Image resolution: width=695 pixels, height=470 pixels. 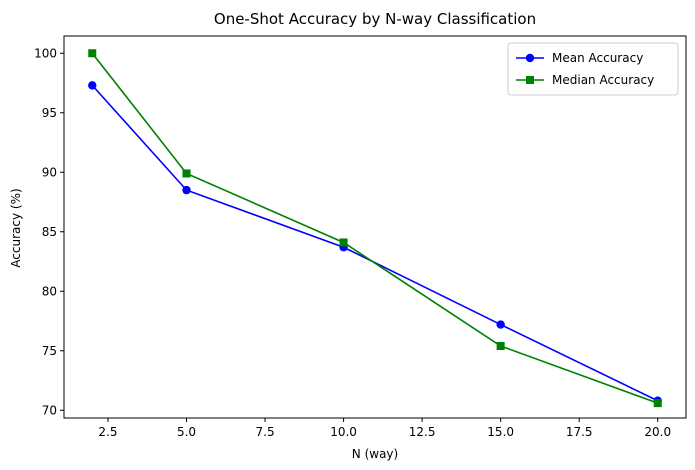 I want to click on y-tick-label: 90, so click(x=49, y=172).